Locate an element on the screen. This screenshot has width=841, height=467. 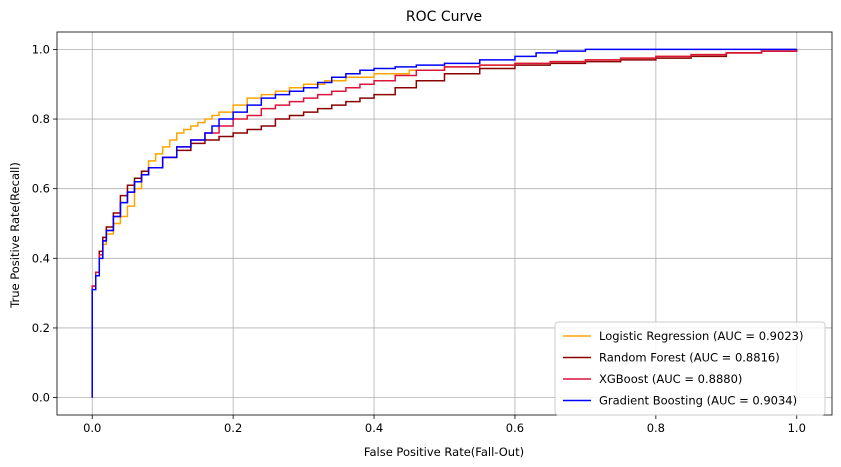
chart-title: ROC Curve is located at coordinates (444, 17).